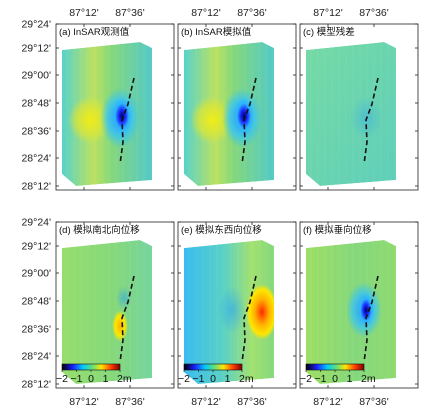 The image size is (438, 412). I want to click on panel-title: (f) 模拟垂向位移, so click(337, 230).